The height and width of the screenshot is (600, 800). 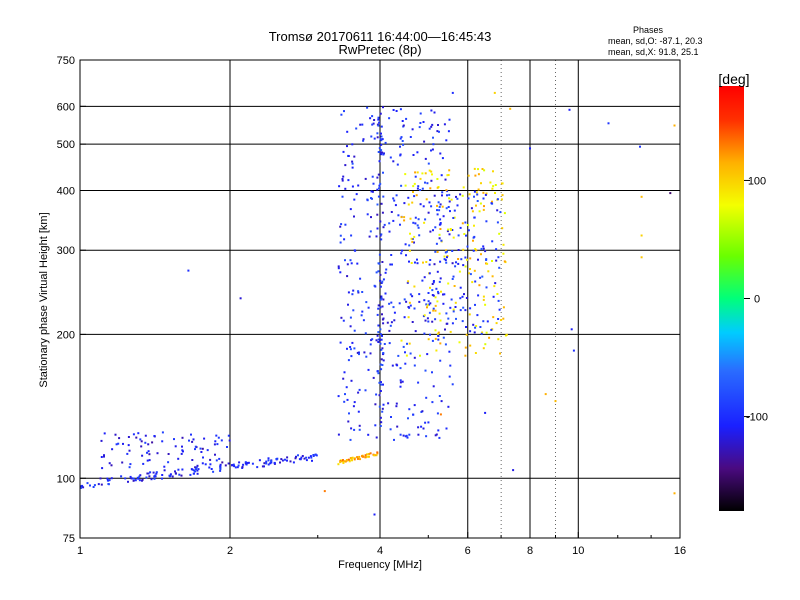 I want to click on y-axis-label: Stationary phase Virtual Height [km], so click(x=44, y=299).